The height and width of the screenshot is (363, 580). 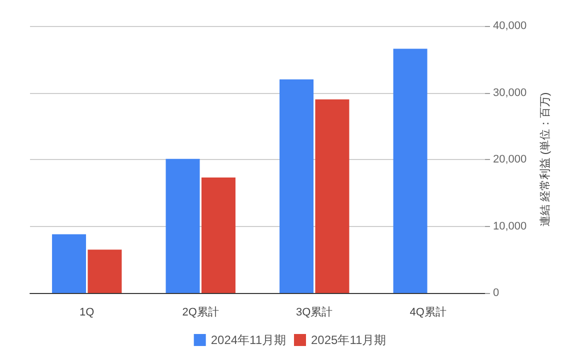 What do you see at coordinates (496, 293) in the screenshot?
I see `y-tick-label: 0` at bounding box center [496, 293].